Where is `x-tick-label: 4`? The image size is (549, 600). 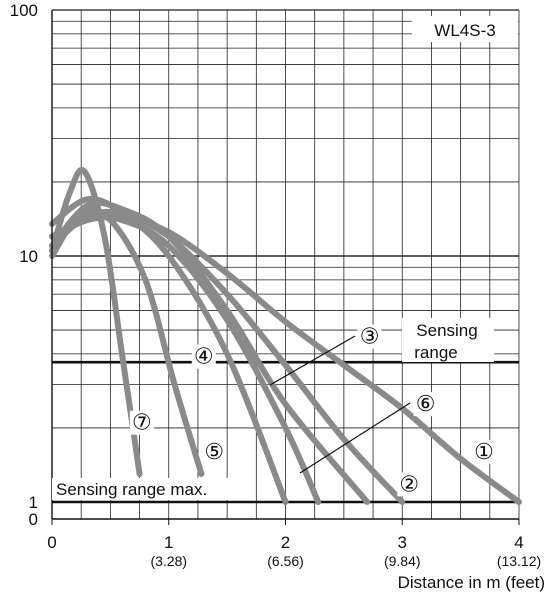
x-tick-label: 4 is located at coordinates (518, 542).